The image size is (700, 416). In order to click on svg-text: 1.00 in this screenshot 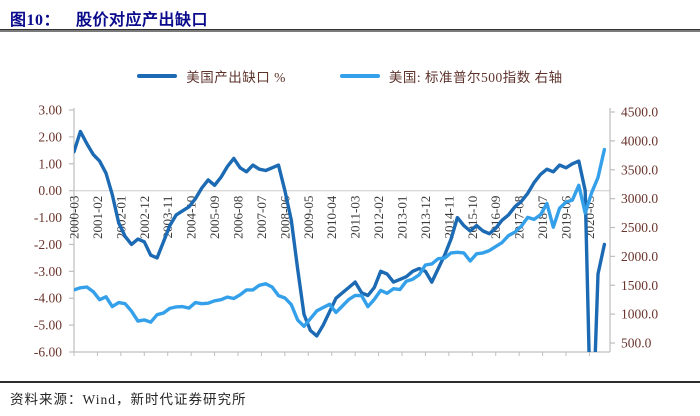, I will do `click(50, 163)`.